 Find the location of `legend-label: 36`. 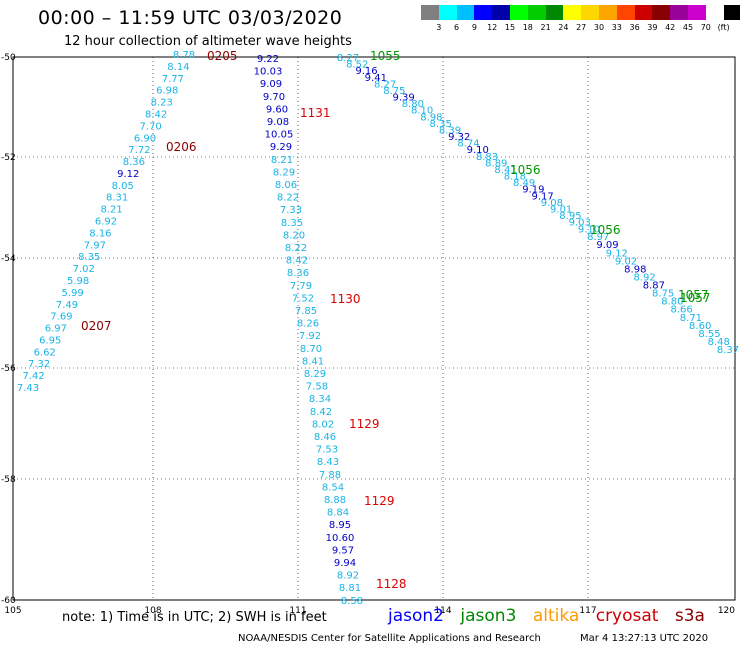

legend-label: 36 is located at coordinates (634, 27).